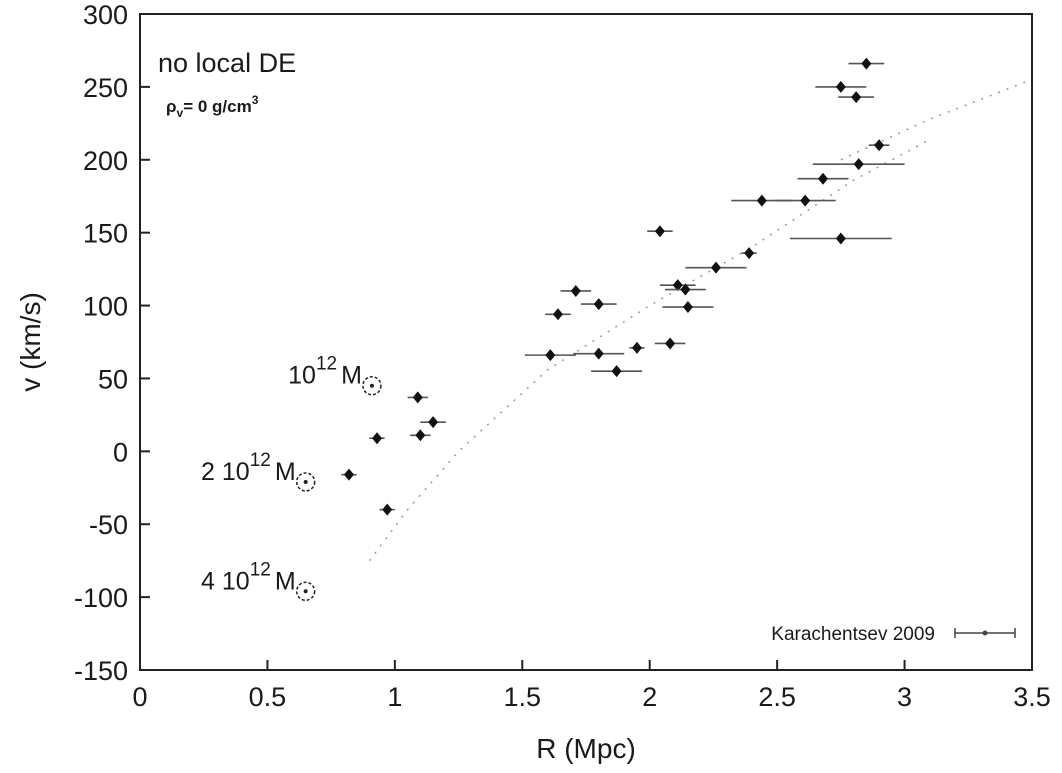 This screenshot has width=1062, height=773. What do you see at coordinates (105, 234) in the screenshot?
I see `y-tick-label: 150` at bounding box center [105, 234].